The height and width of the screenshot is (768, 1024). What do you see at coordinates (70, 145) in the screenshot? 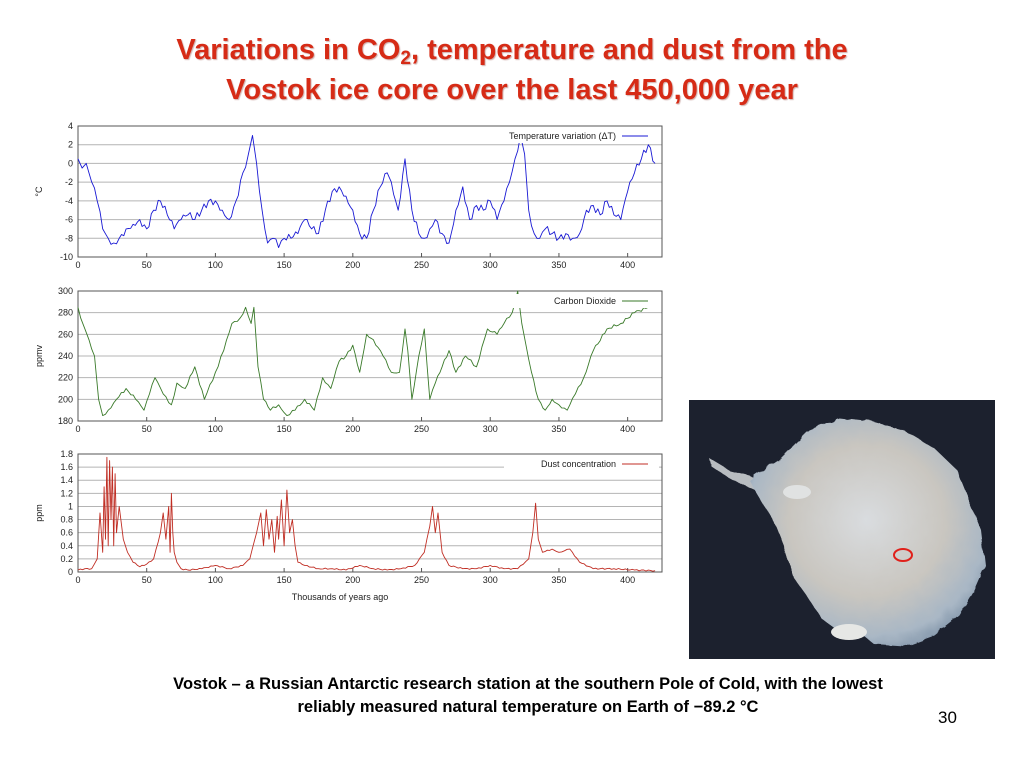
I see `y-tick-label: 2` at bounding box center [70, 145].